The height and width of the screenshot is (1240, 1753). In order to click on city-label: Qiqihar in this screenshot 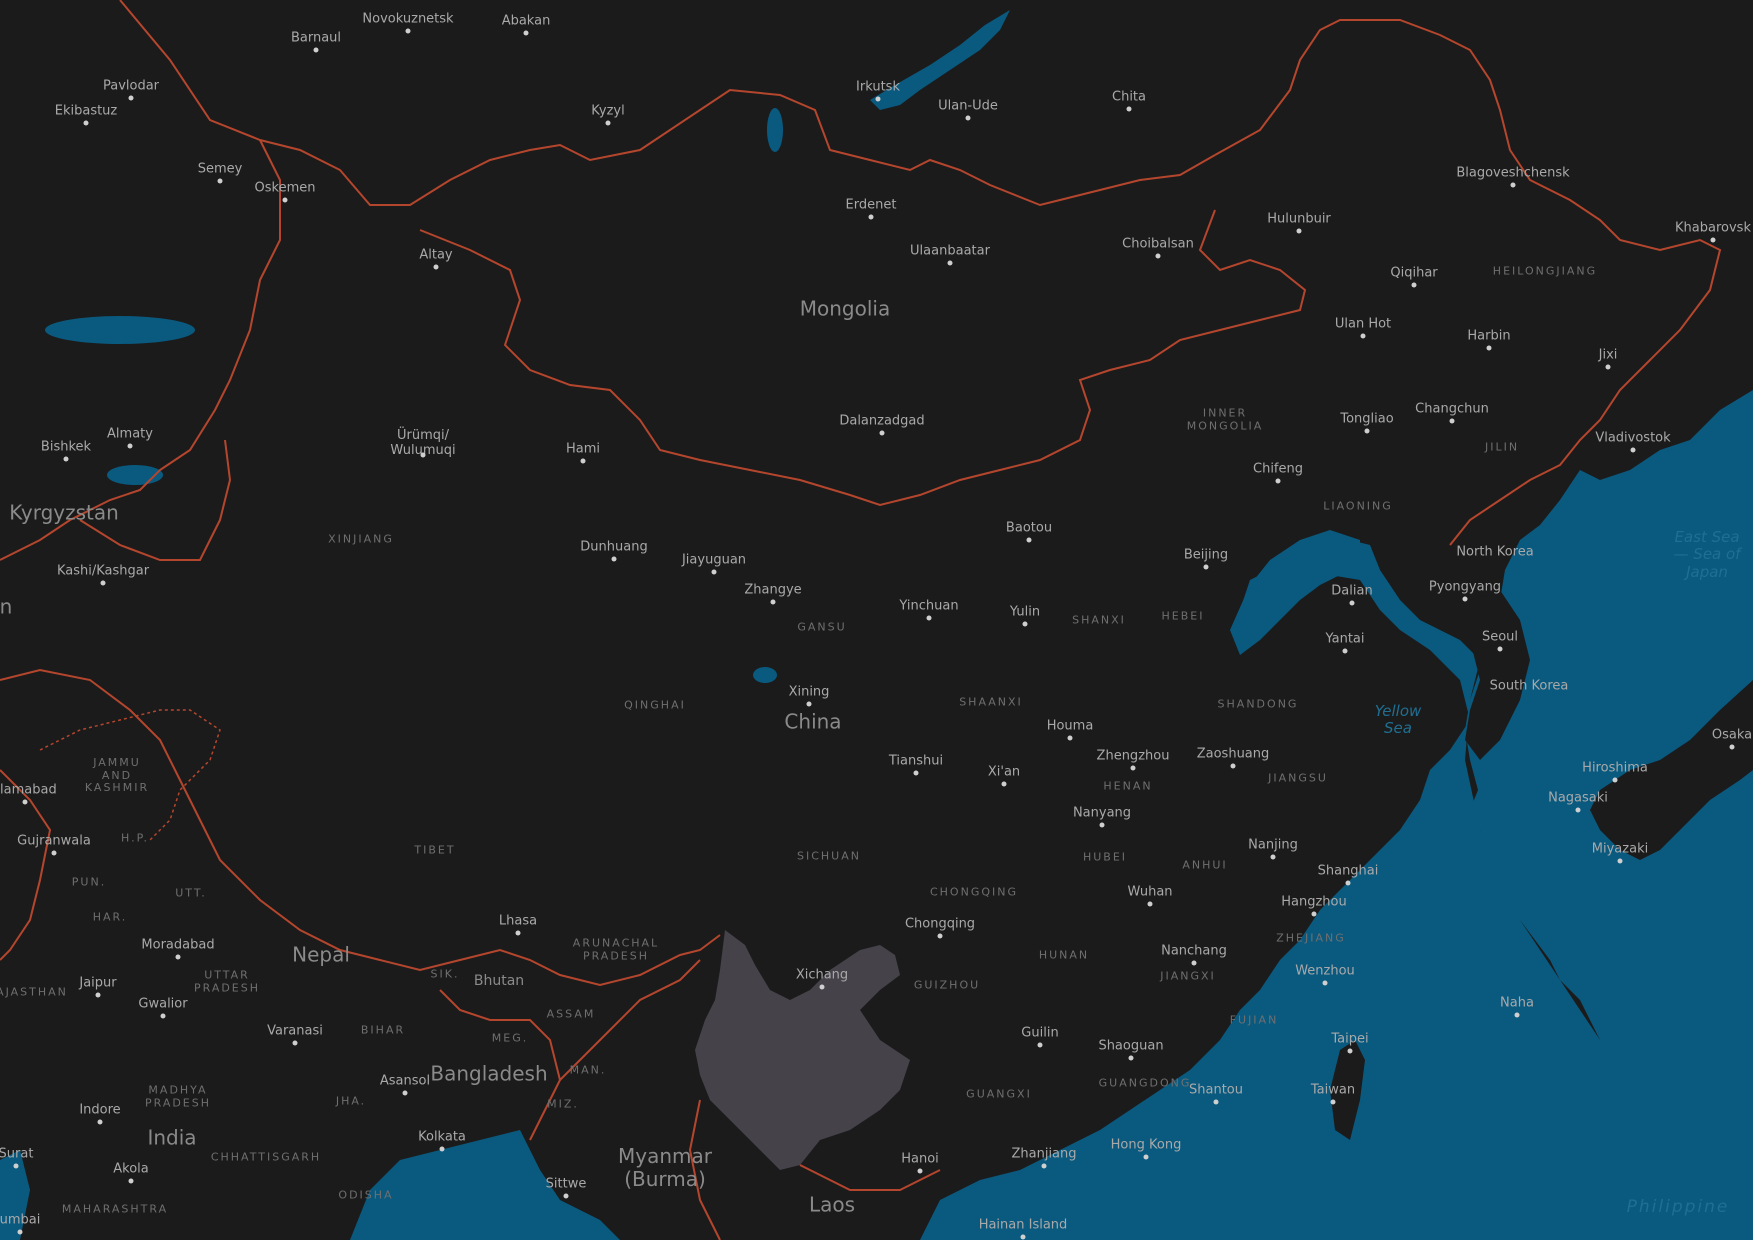, I will do `click(1414, 273)`.